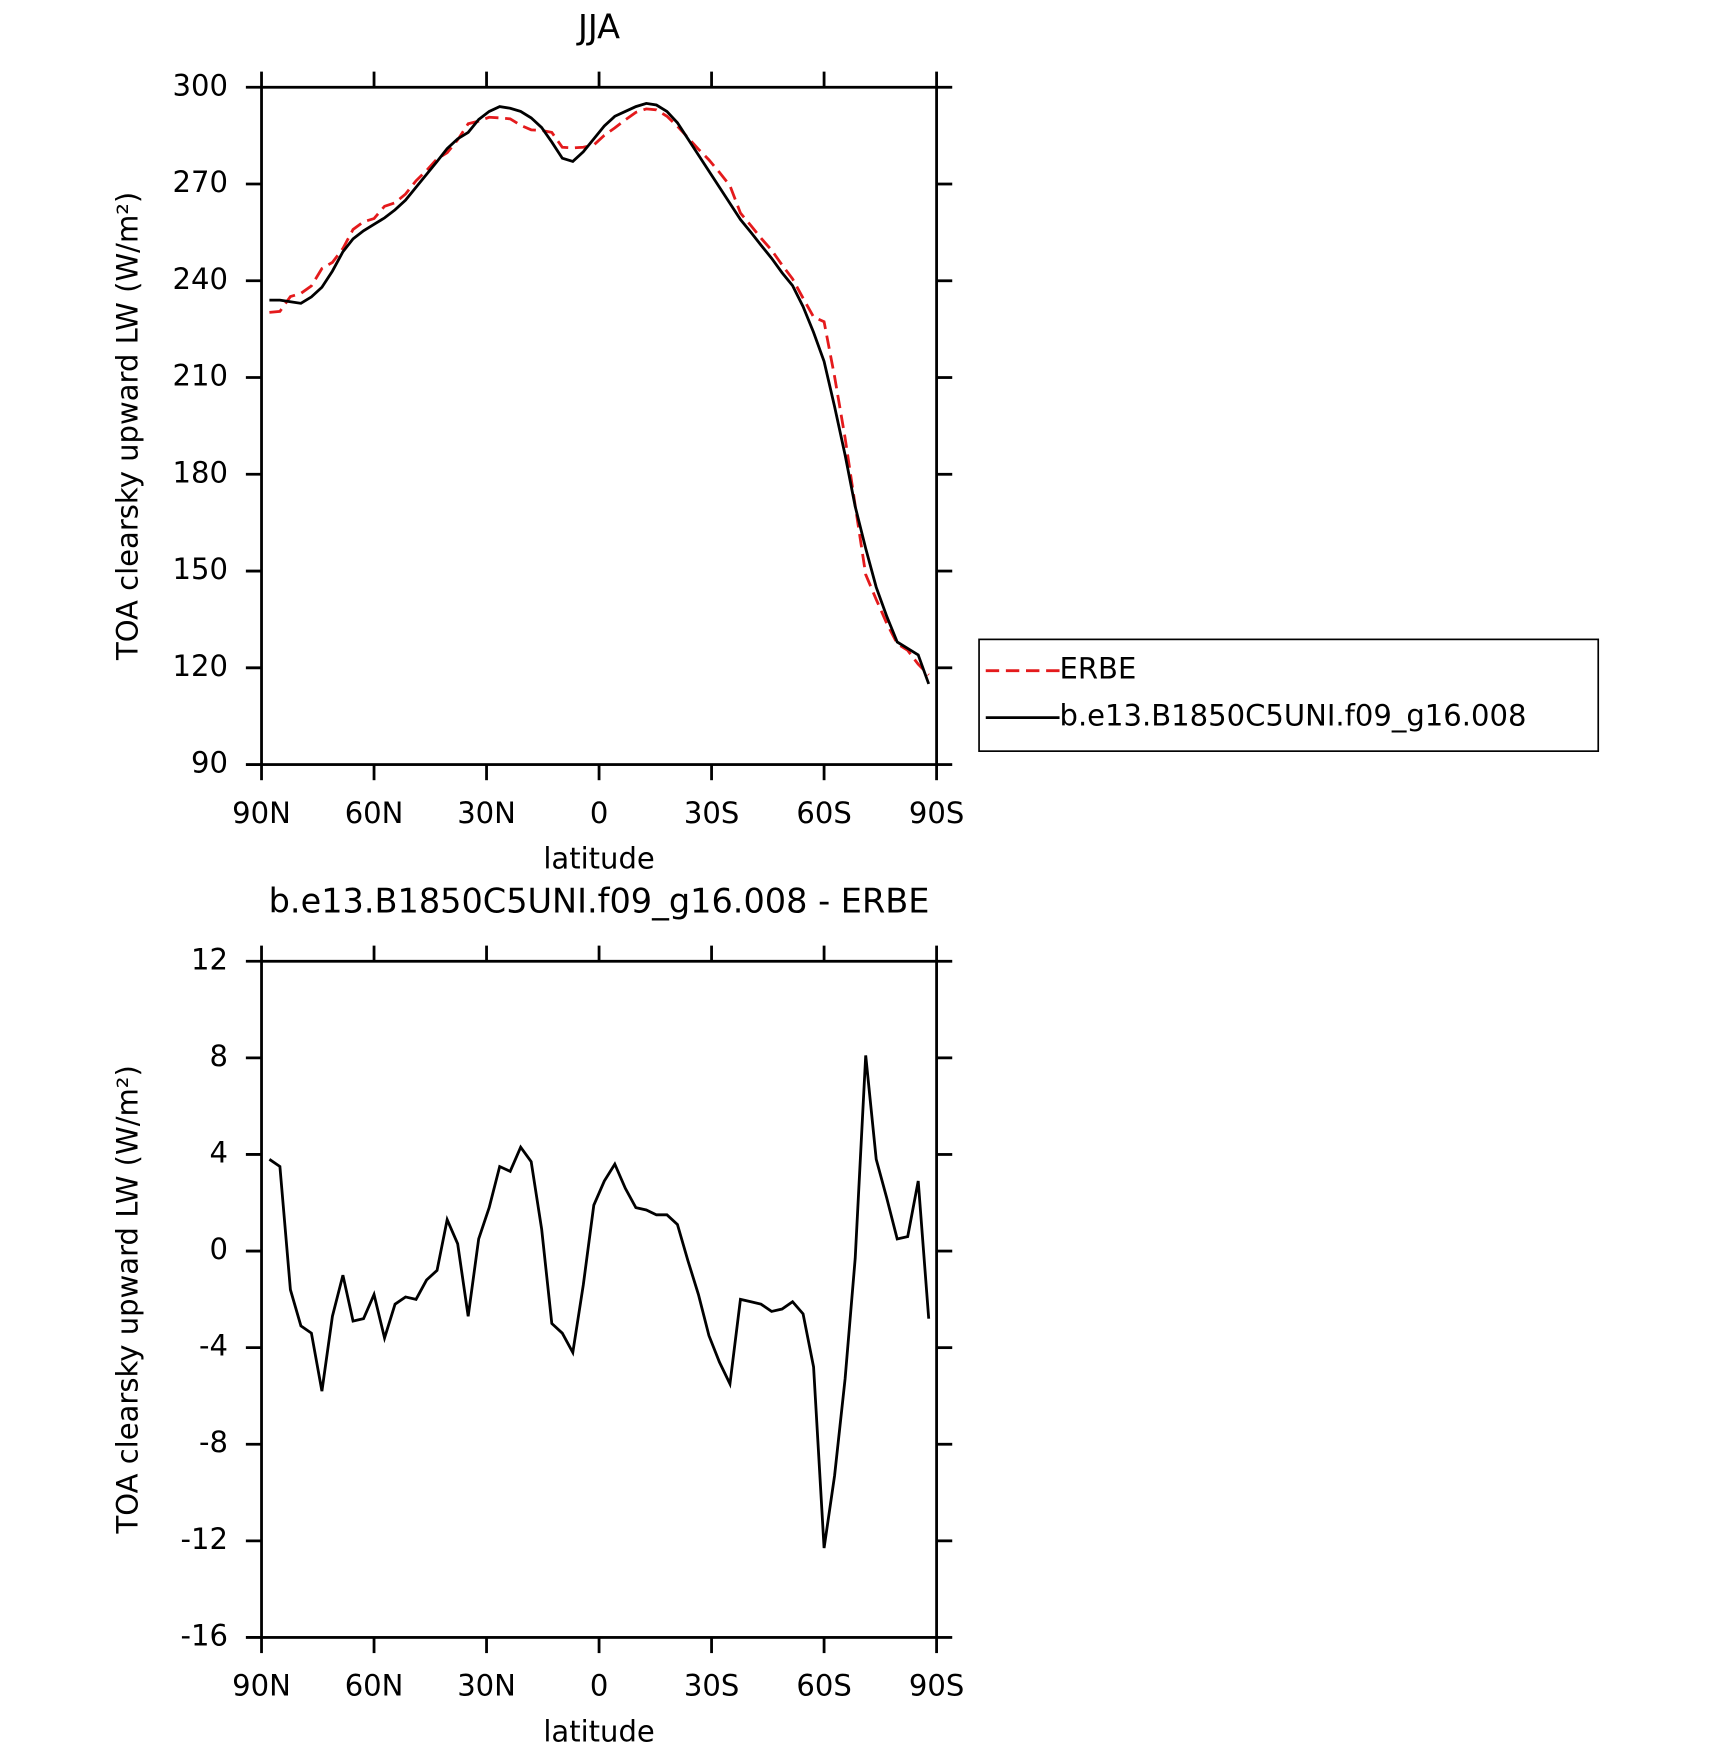  What do you see at coordinates (219, 1249) in the screenshot?
I see `y-tick-label: 0` at bounding box center [219, 1249].